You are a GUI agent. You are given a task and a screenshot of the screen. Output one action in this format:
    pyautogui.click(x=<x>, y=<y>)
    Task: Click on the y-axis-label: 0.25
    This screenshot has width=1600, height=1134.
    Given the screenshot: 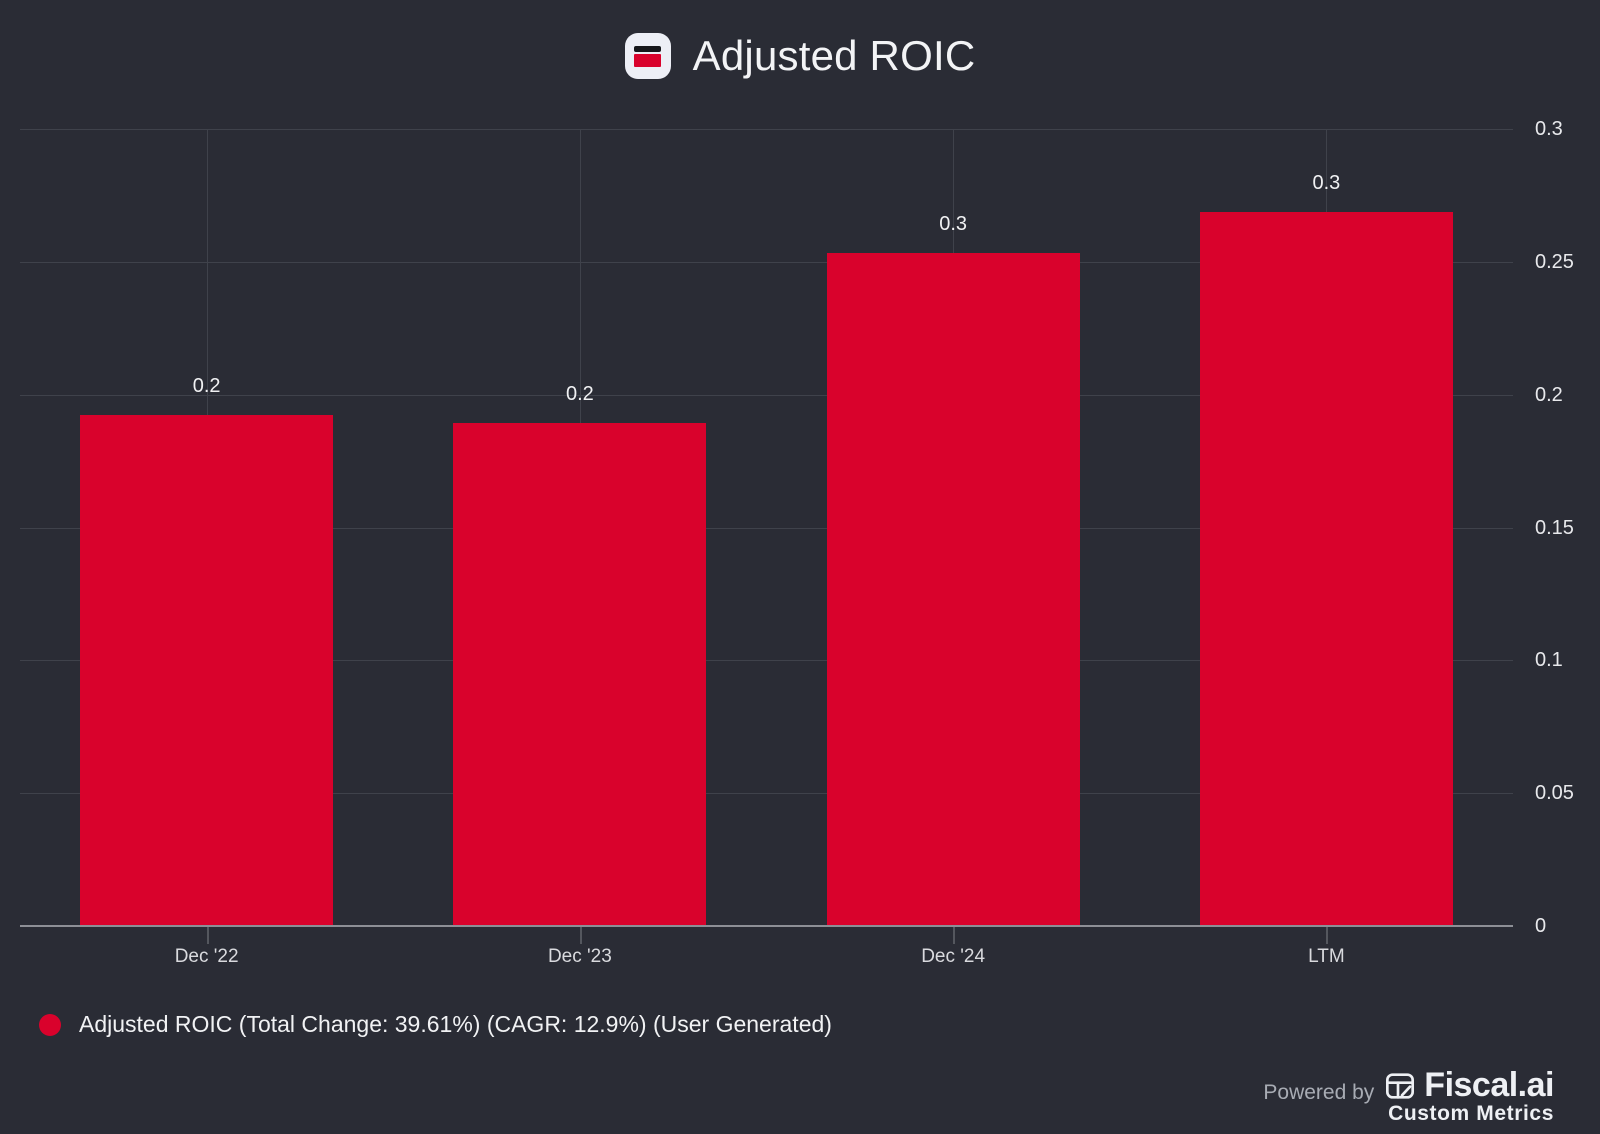 What is the action you would take?
    pyautogui.click(x=1554, y=261)
    